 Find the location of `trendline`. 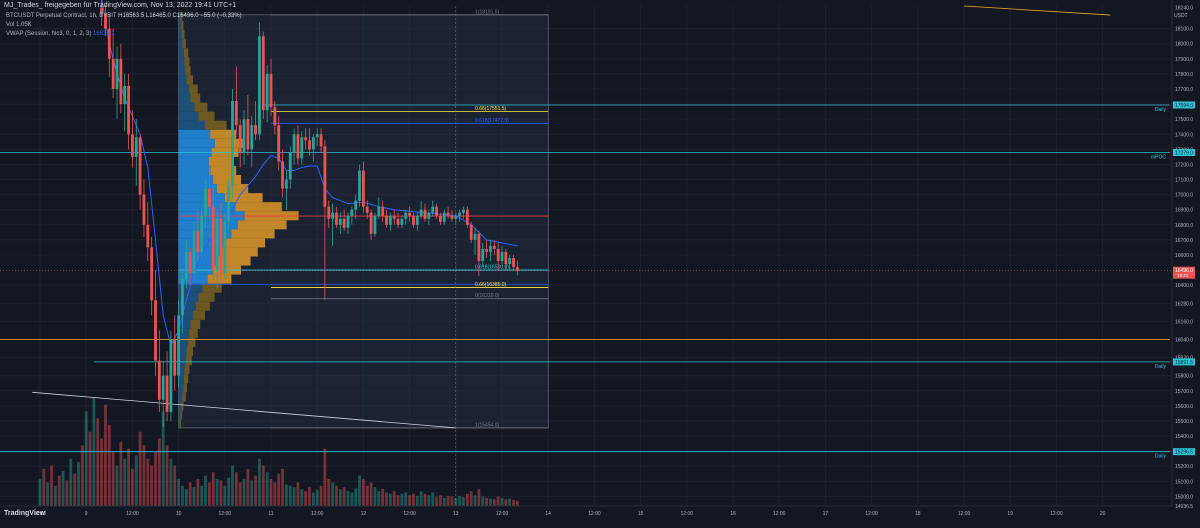

trendline is located at coordinates (244, 410).